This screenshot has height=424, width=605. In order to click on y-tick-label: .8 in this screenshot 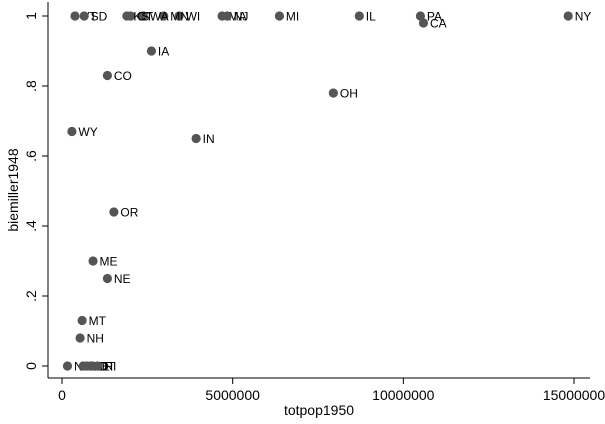, I will do `click(31, 86)`.